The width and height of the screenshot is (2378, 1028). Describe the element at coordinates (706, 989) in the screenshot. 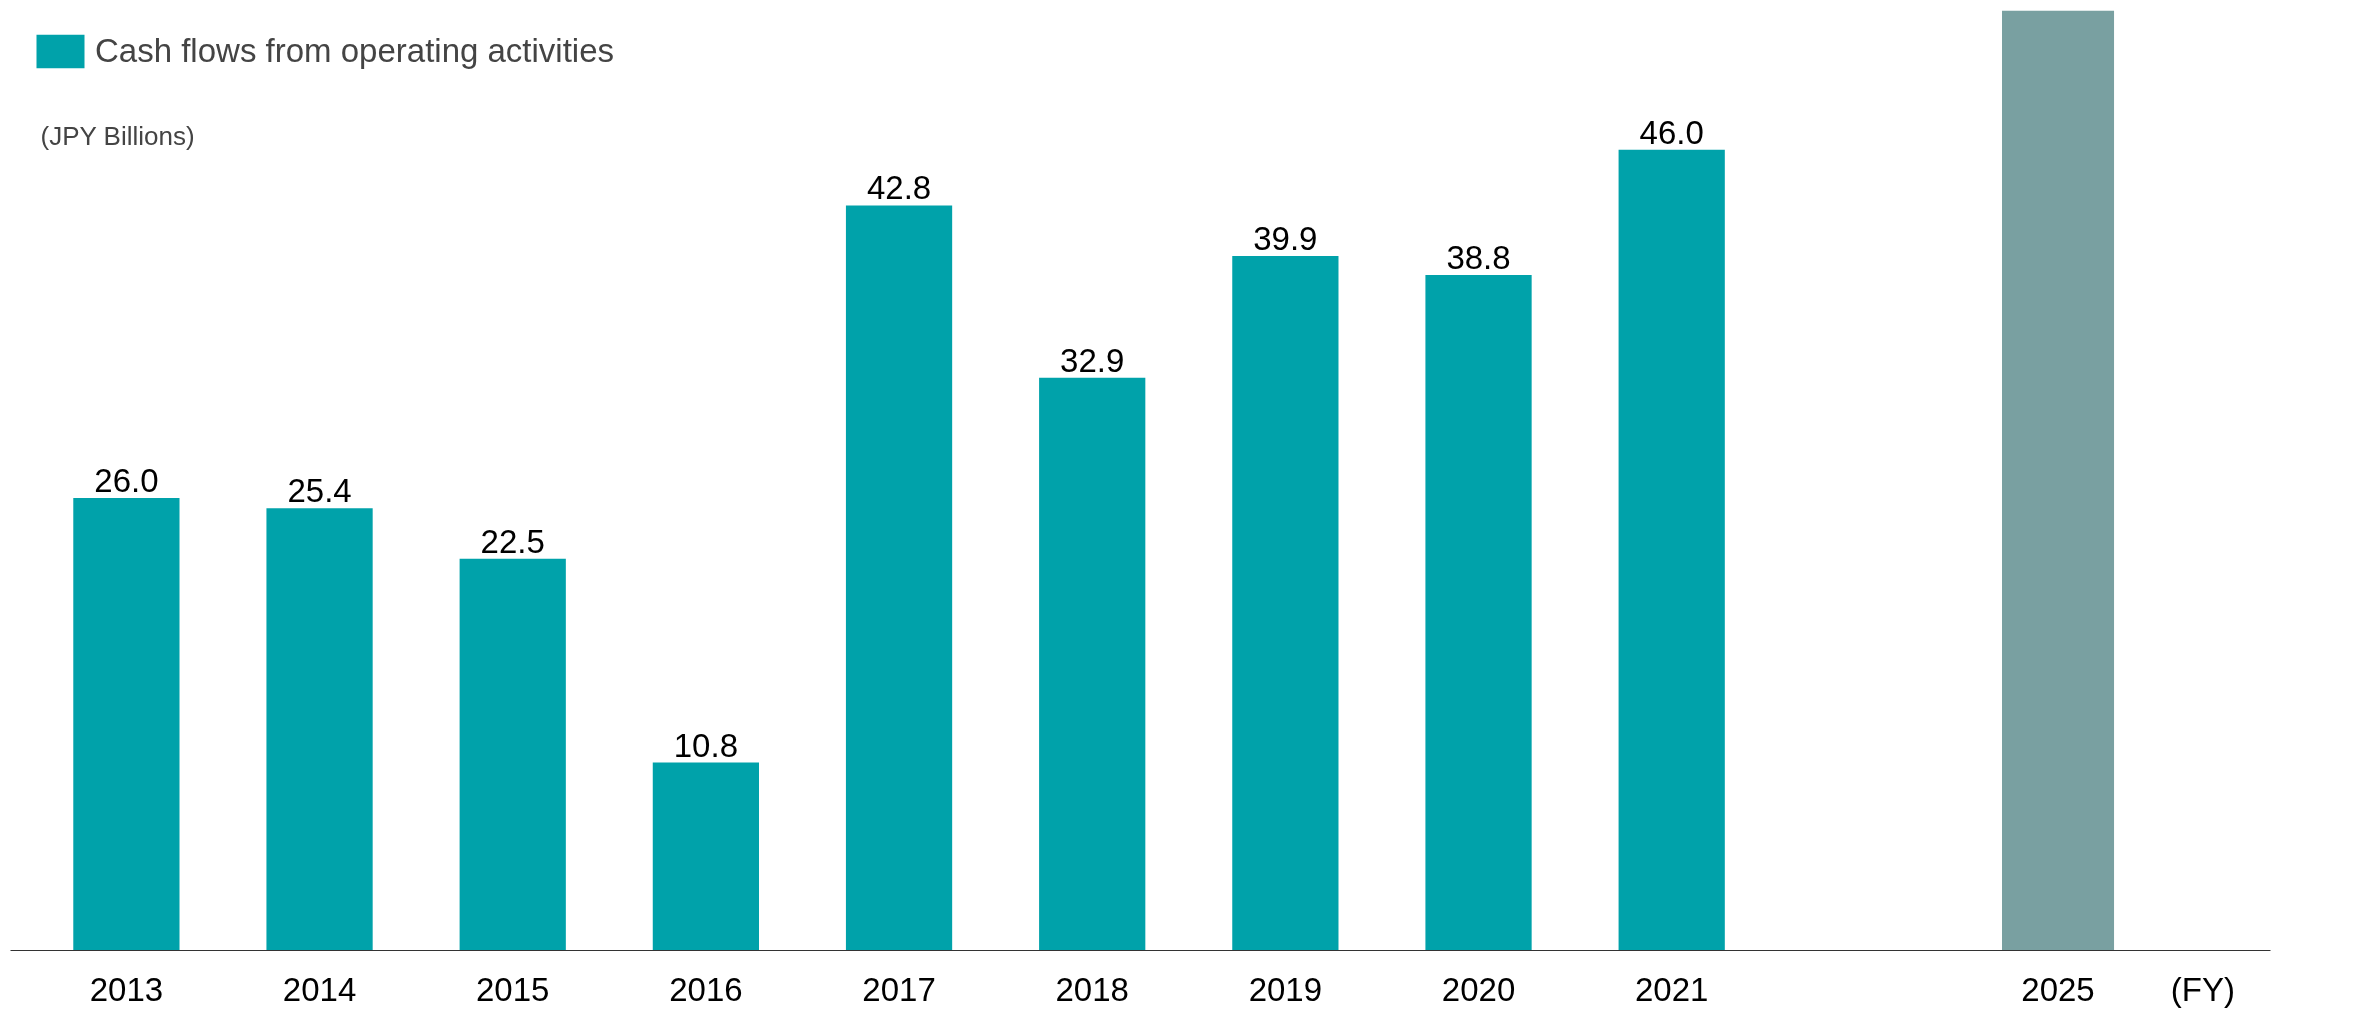

I see `x-tick-label: 2016` at that location.